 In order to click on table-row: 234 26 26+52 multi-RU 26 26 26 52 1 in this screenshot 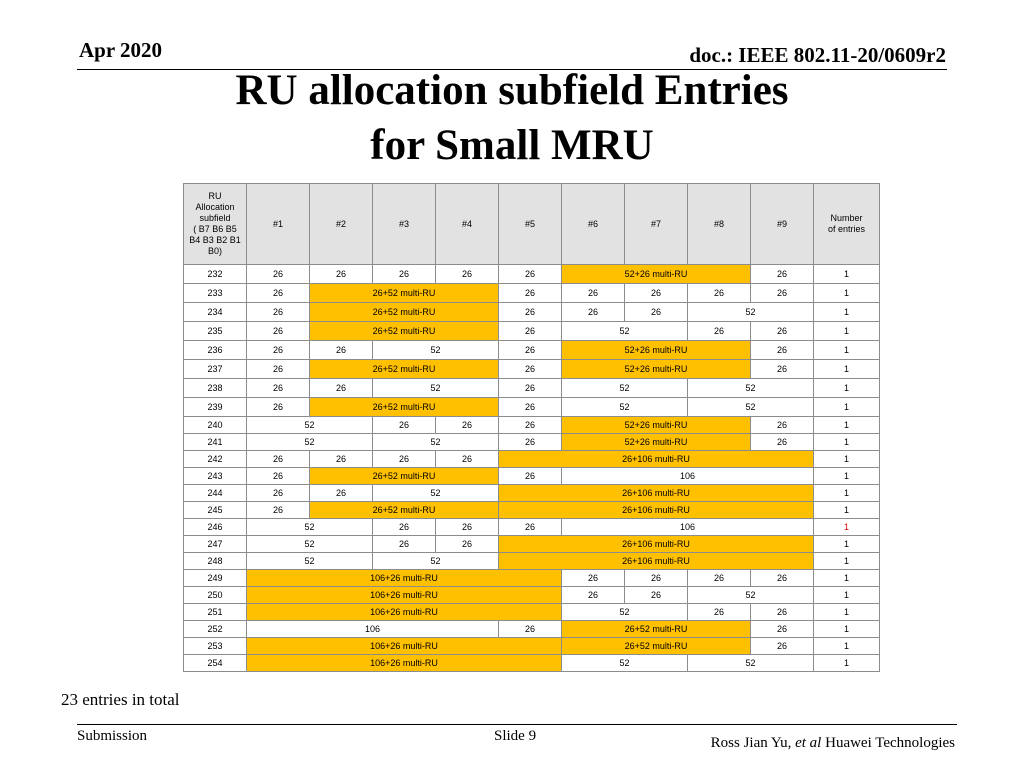, I will do `click(531, 312)`.